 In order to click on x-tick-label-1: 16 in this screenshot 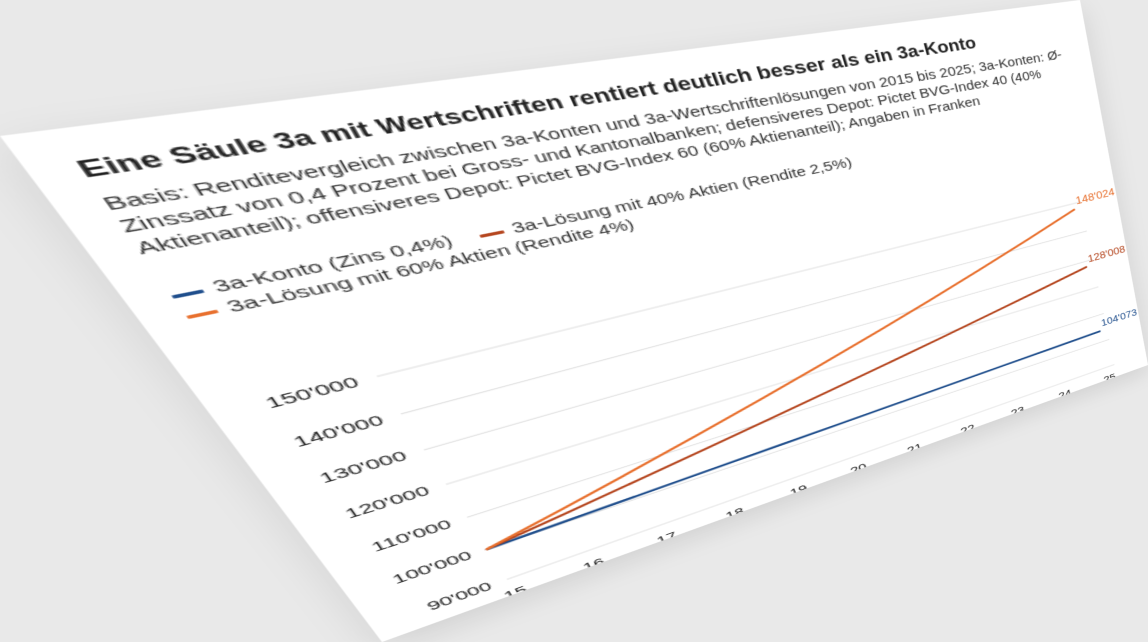, I will do `click(593, 564)`.